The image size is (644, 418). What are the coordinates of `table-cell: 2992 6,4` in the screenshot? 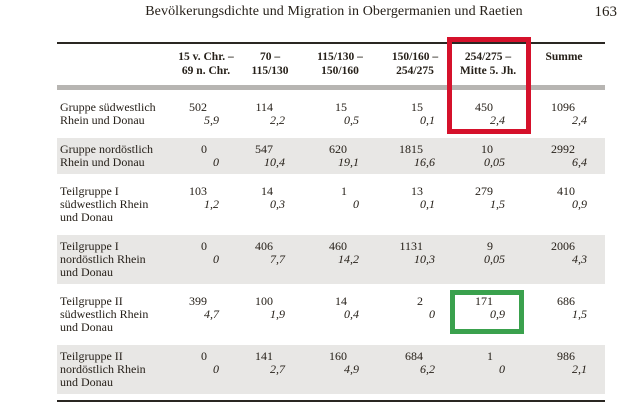 It's located at (564, 156).